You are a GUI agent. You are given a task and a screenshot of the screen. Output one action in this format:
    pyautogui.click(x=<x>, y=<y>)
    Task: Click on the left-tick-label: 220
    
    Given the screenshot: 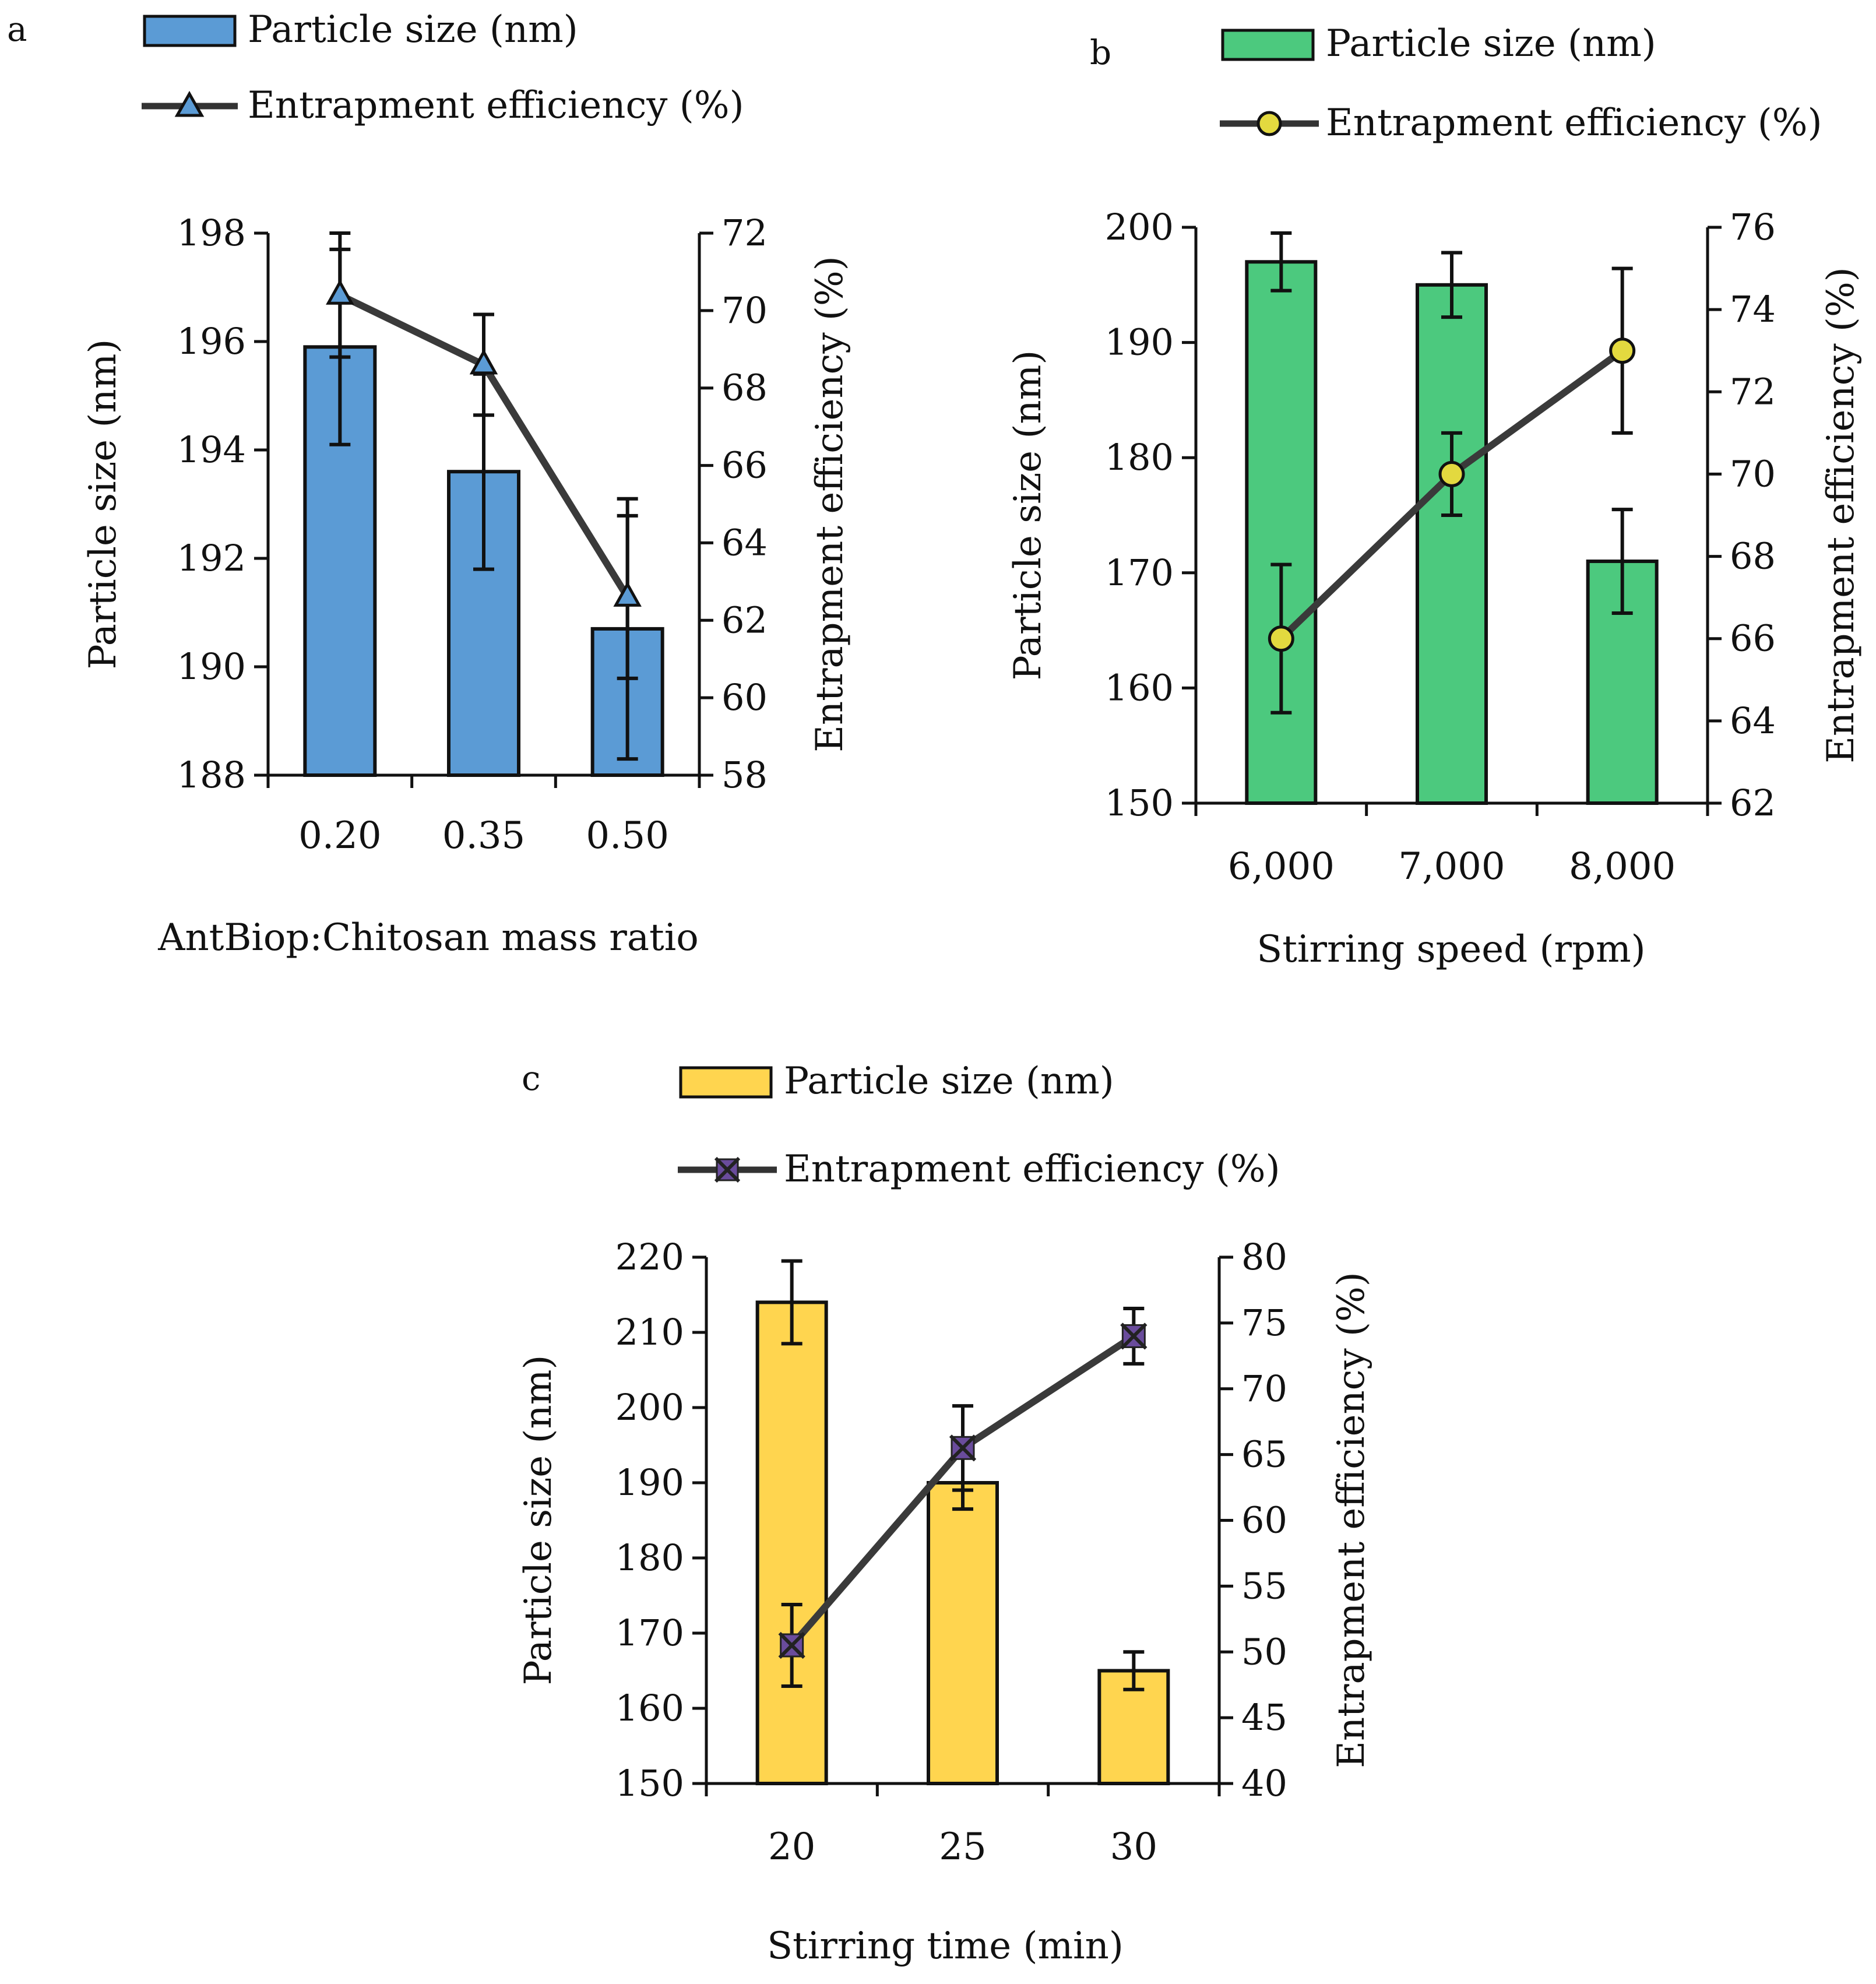 What is the action you would take?
    pyautogui.click(x=650, y=1257)
    